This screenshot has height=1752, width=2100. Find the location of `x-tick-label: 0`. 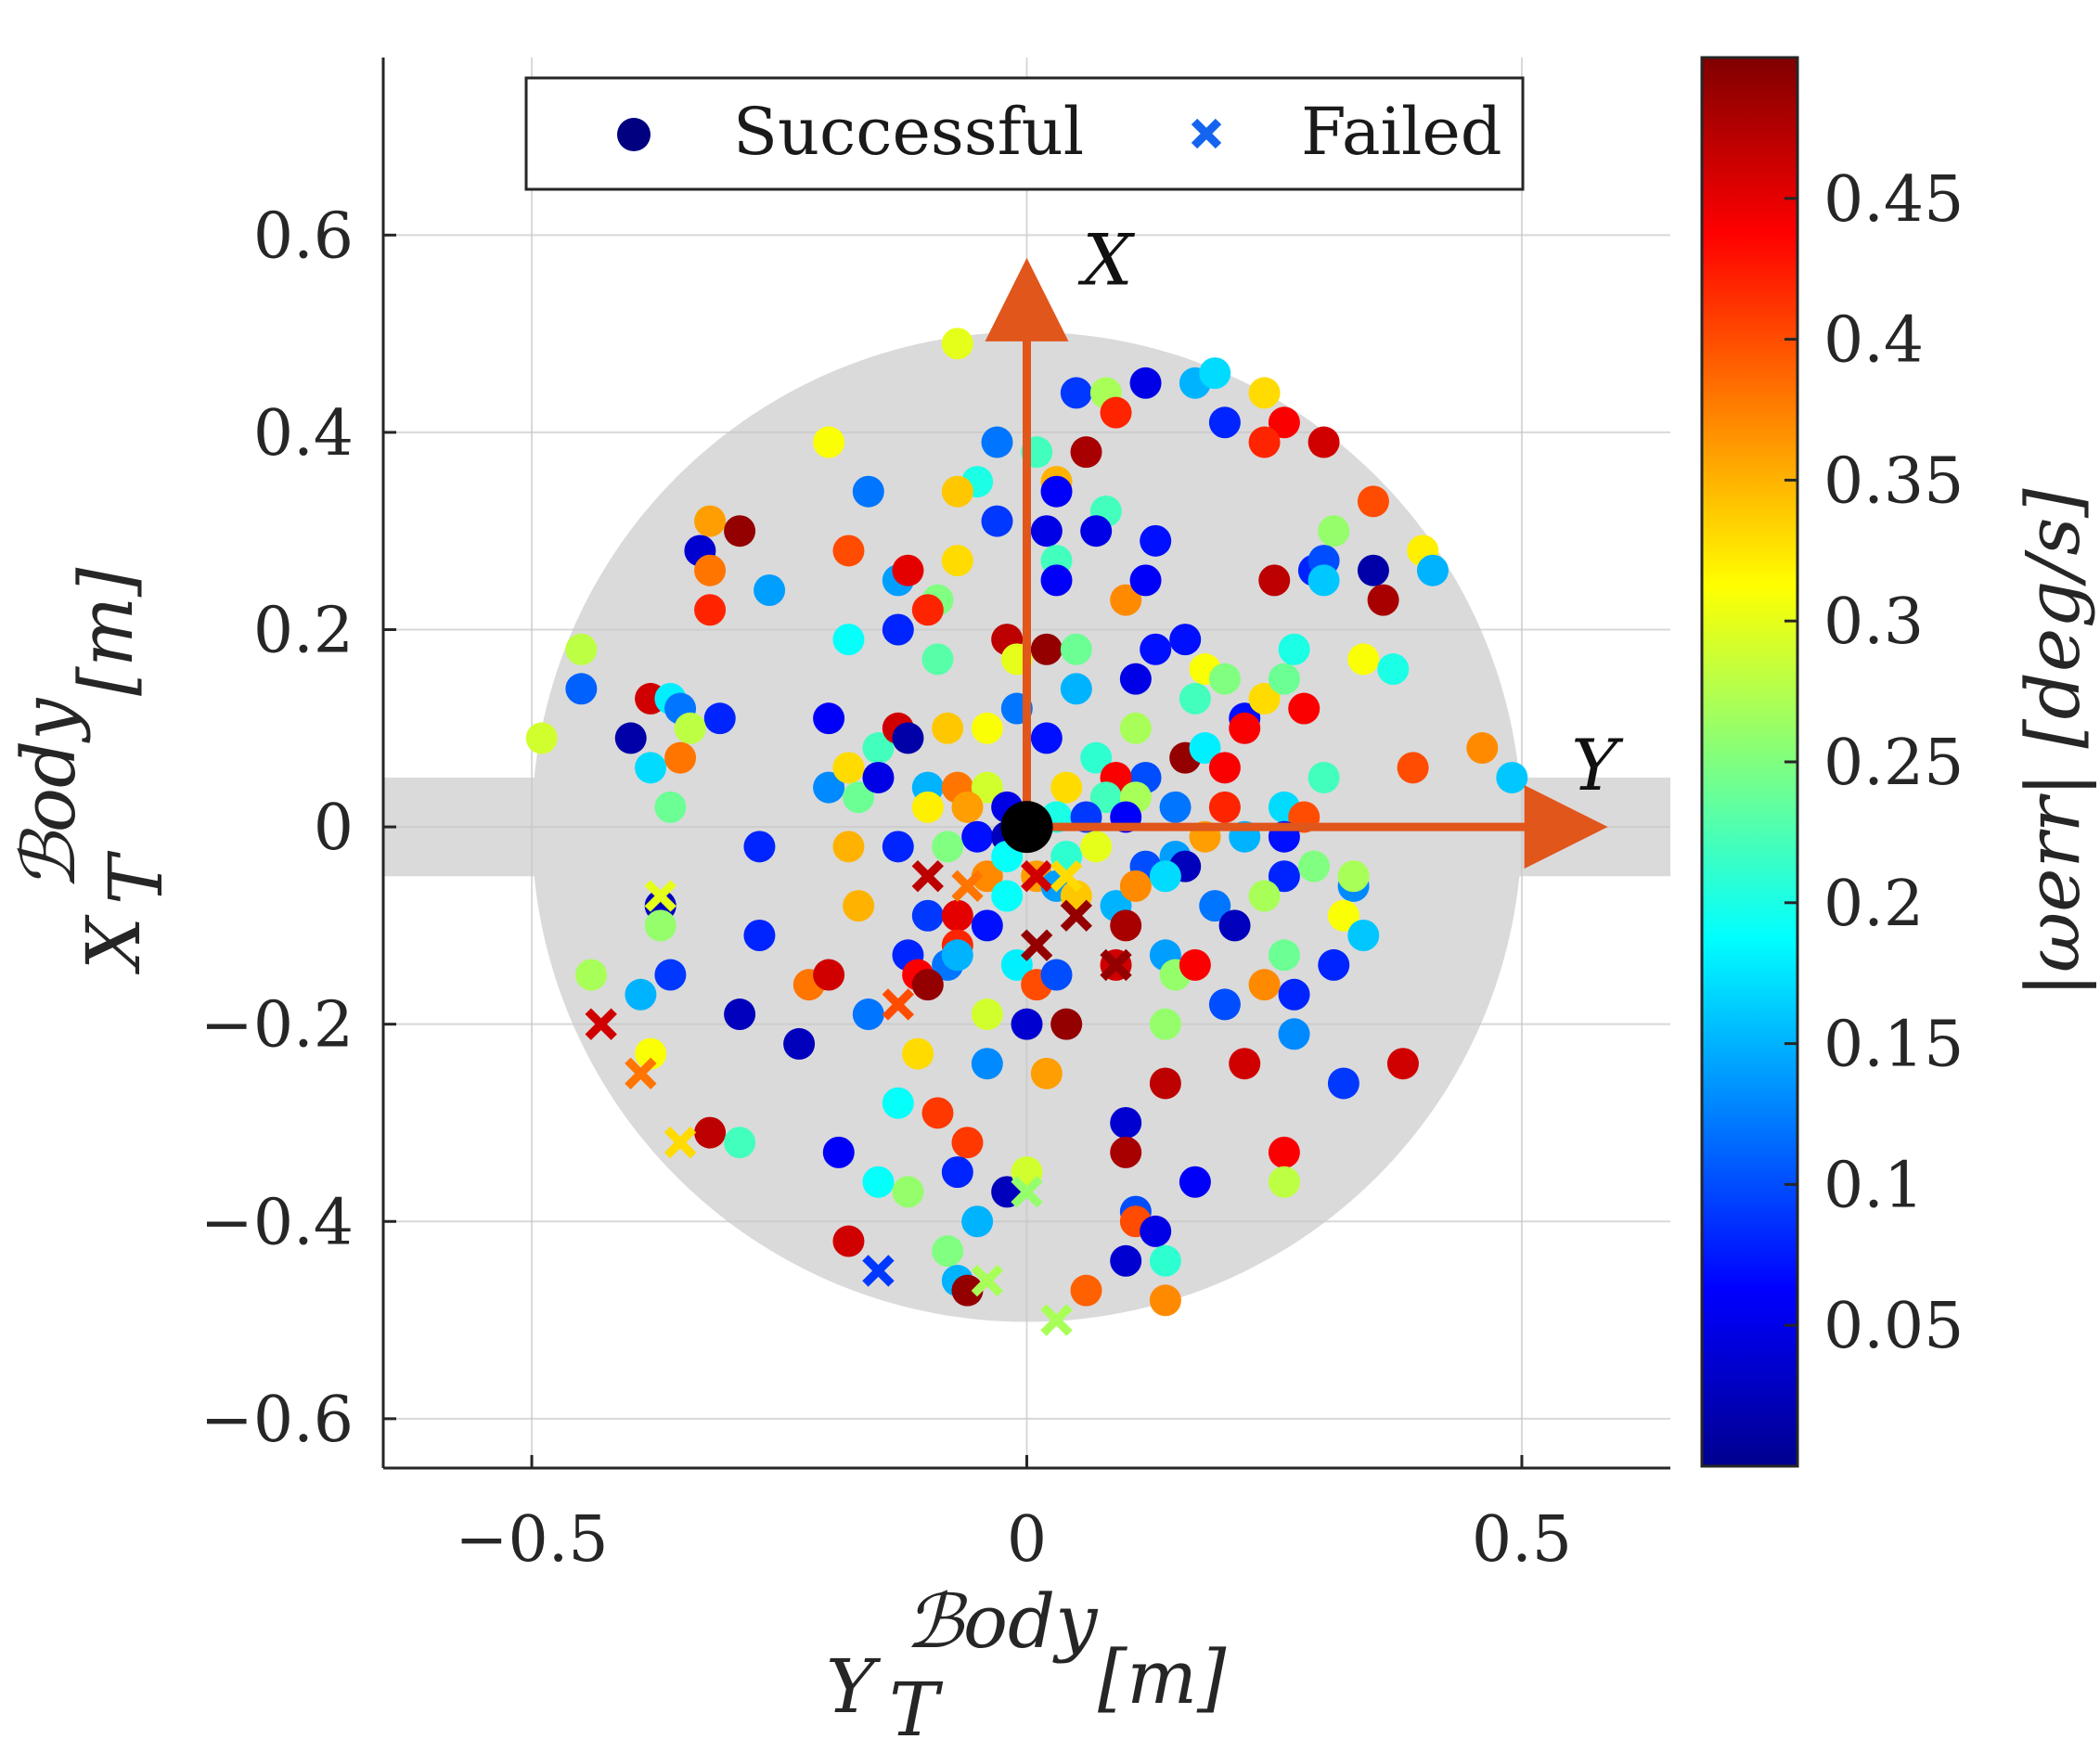

x-tick-label: 0 is located at coordinates (1027, 1540).